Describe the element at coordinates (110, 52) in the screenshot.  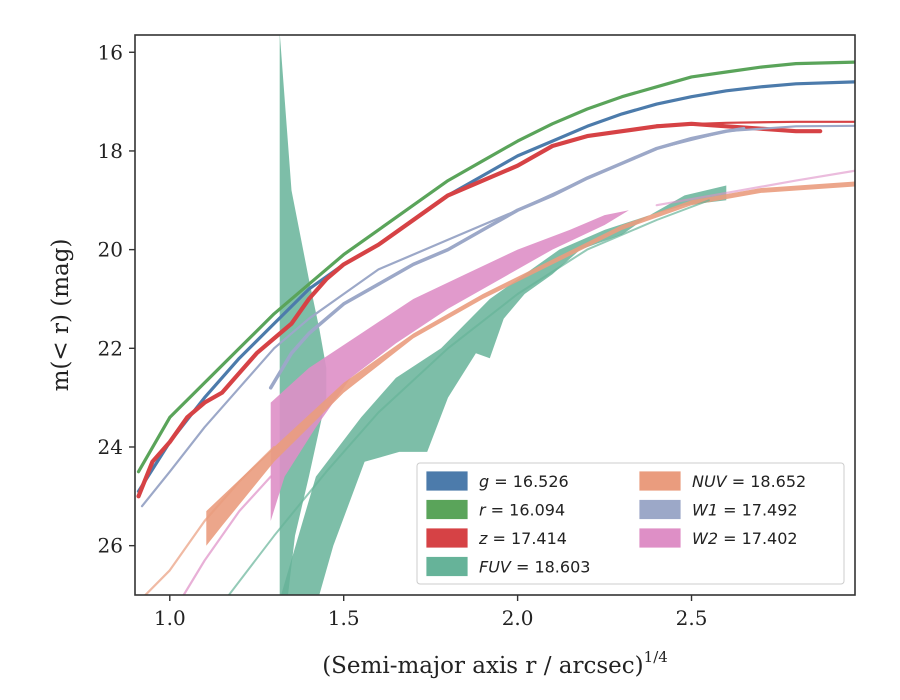
I see `y-tick-label: 16` at that location.